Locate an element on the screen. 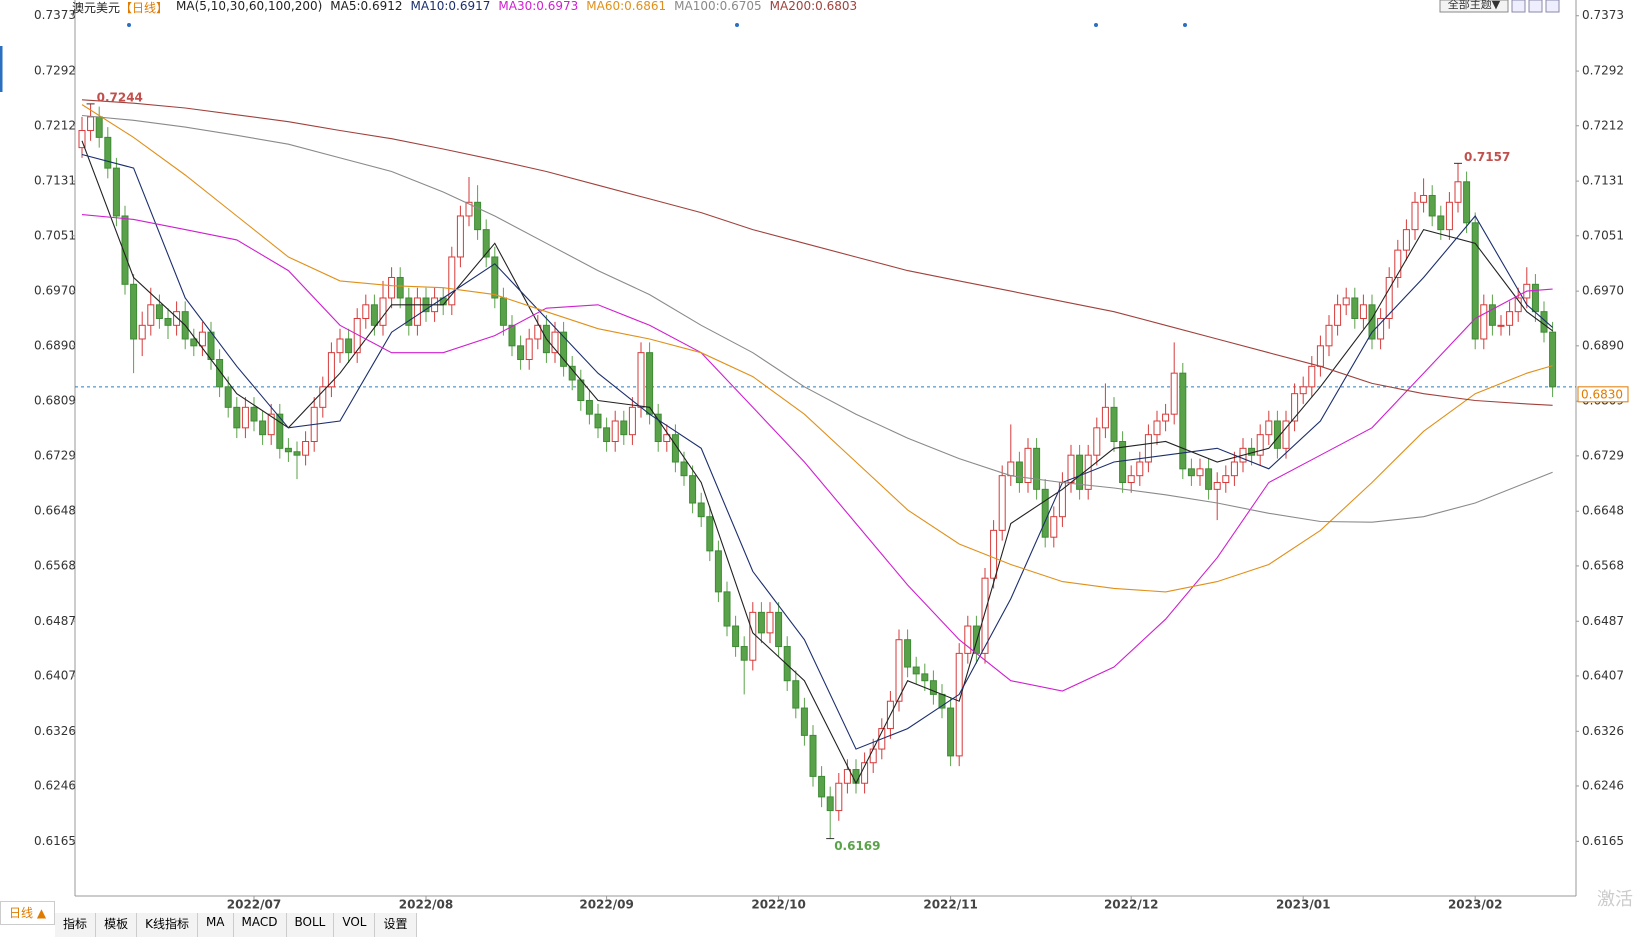 This screenshot has width=1642, height=937. x-tick-label: 2023/01 is located at coordinates (1303, 905).